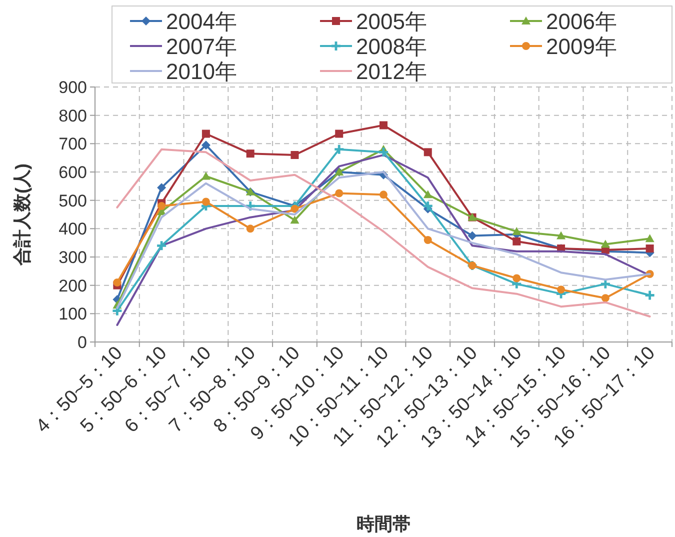  Describe the element at coordinates (72, 116) in the screenshot. I see `y-tick-label: 800` at that location.